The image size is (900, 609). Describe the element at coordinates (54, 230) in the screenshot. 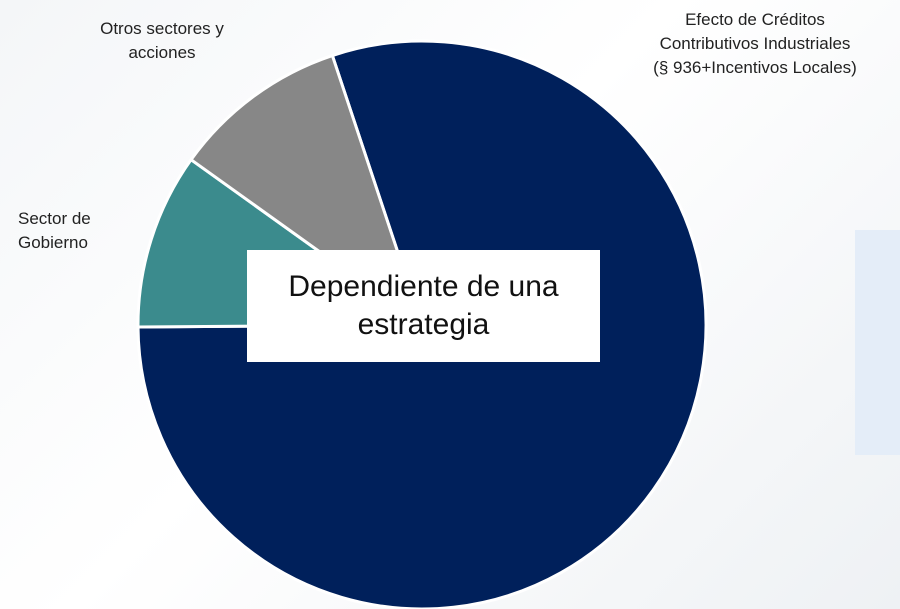

I see `slice-label: Sector de Gobierno` at that location.